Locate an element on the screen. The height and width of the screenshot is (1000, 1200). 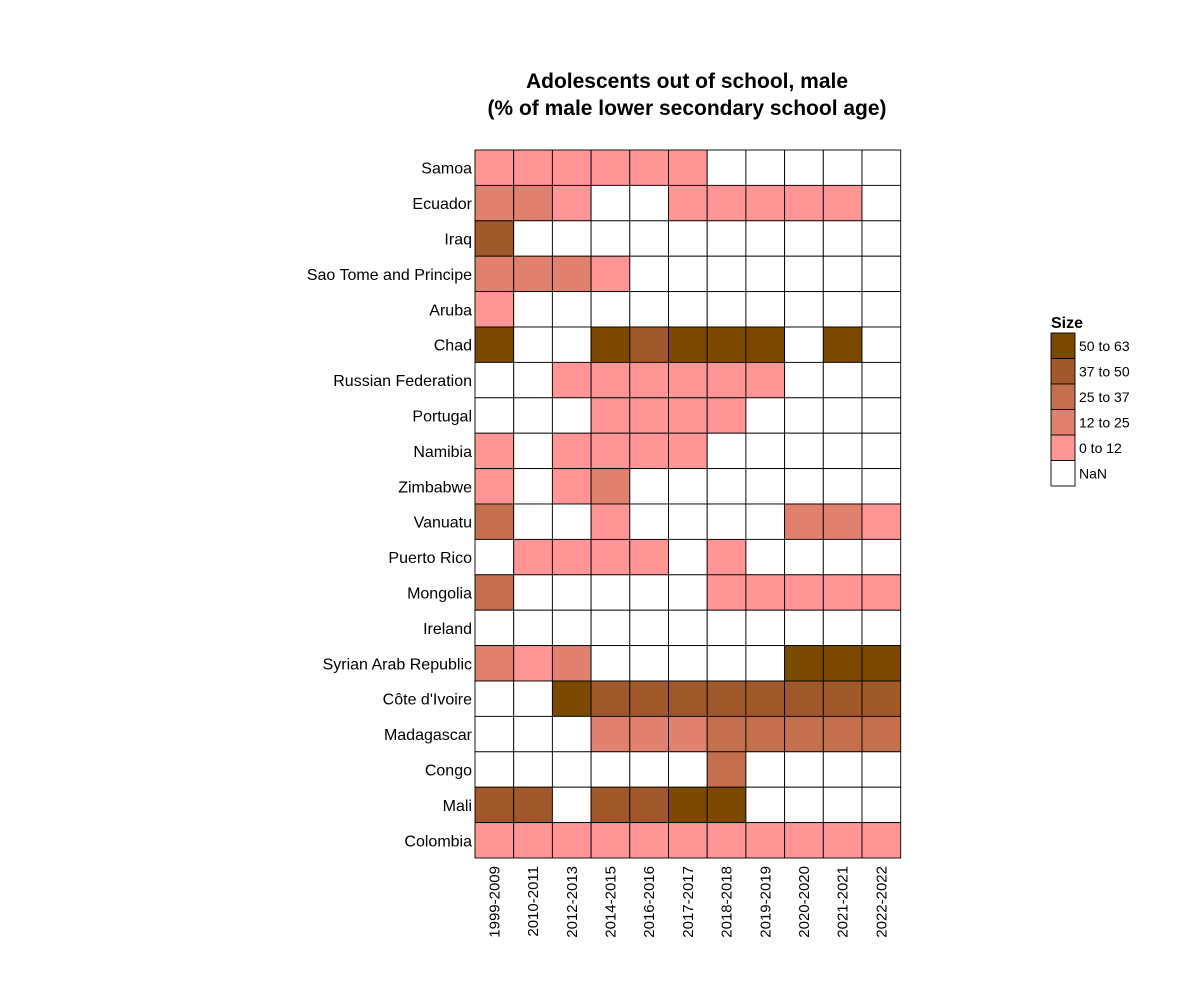
heatmap-cell: Portugal · 2022-2022: NaN is located at coordinates (881, 415).